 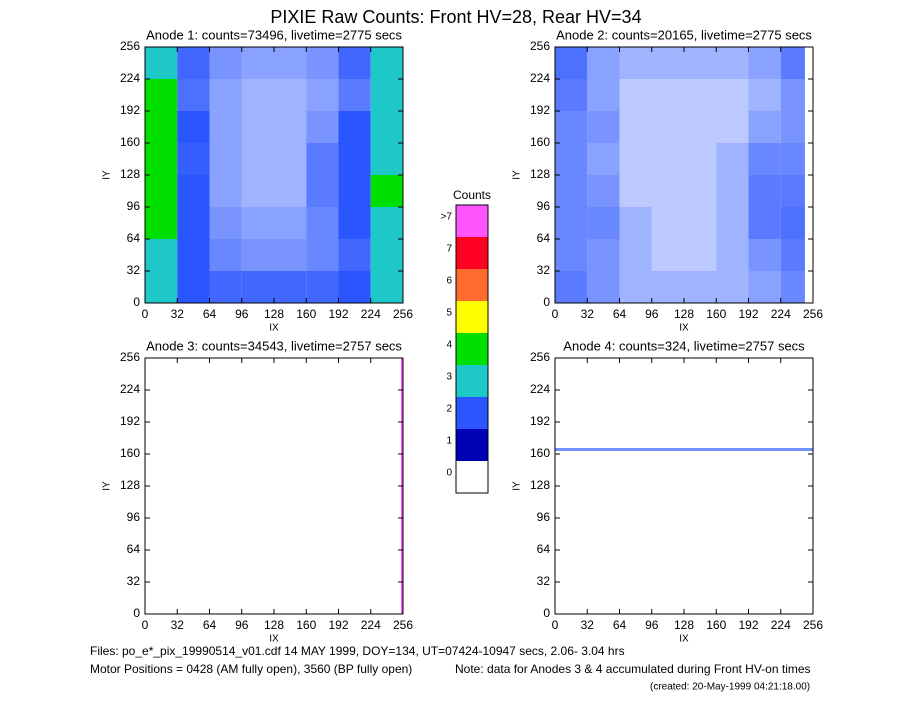 I want to click on y-tick-label: 160, so click(x=540, y=453).